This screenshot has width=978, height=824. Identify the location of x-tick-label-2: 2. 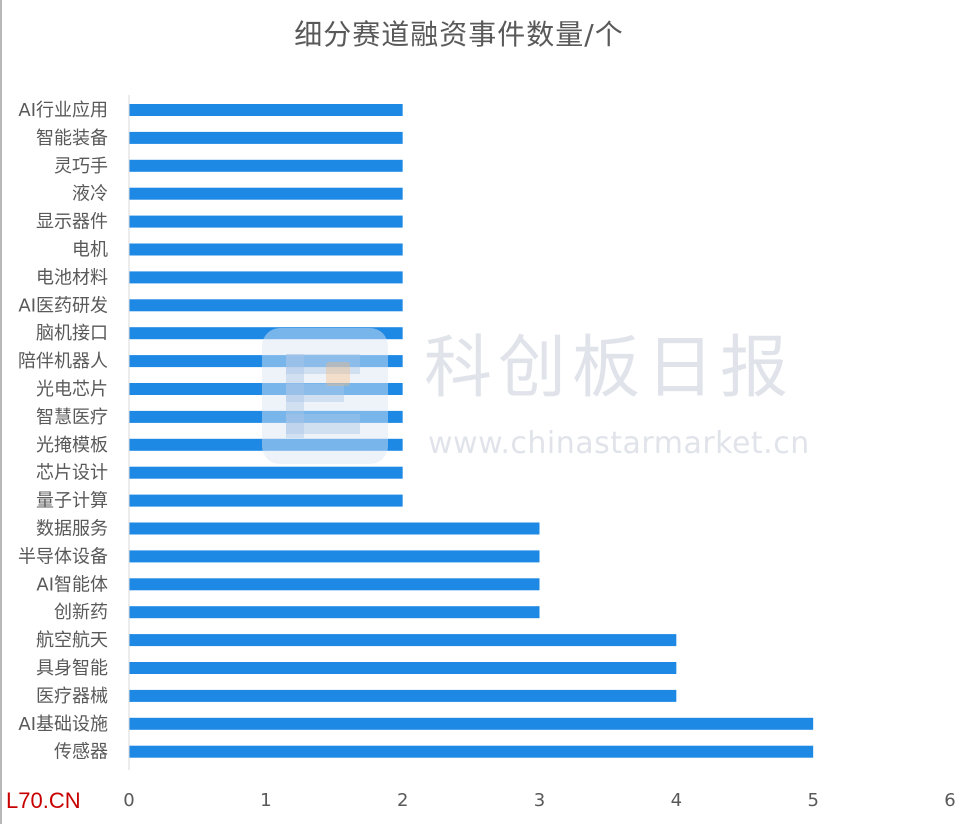
(402, 800).